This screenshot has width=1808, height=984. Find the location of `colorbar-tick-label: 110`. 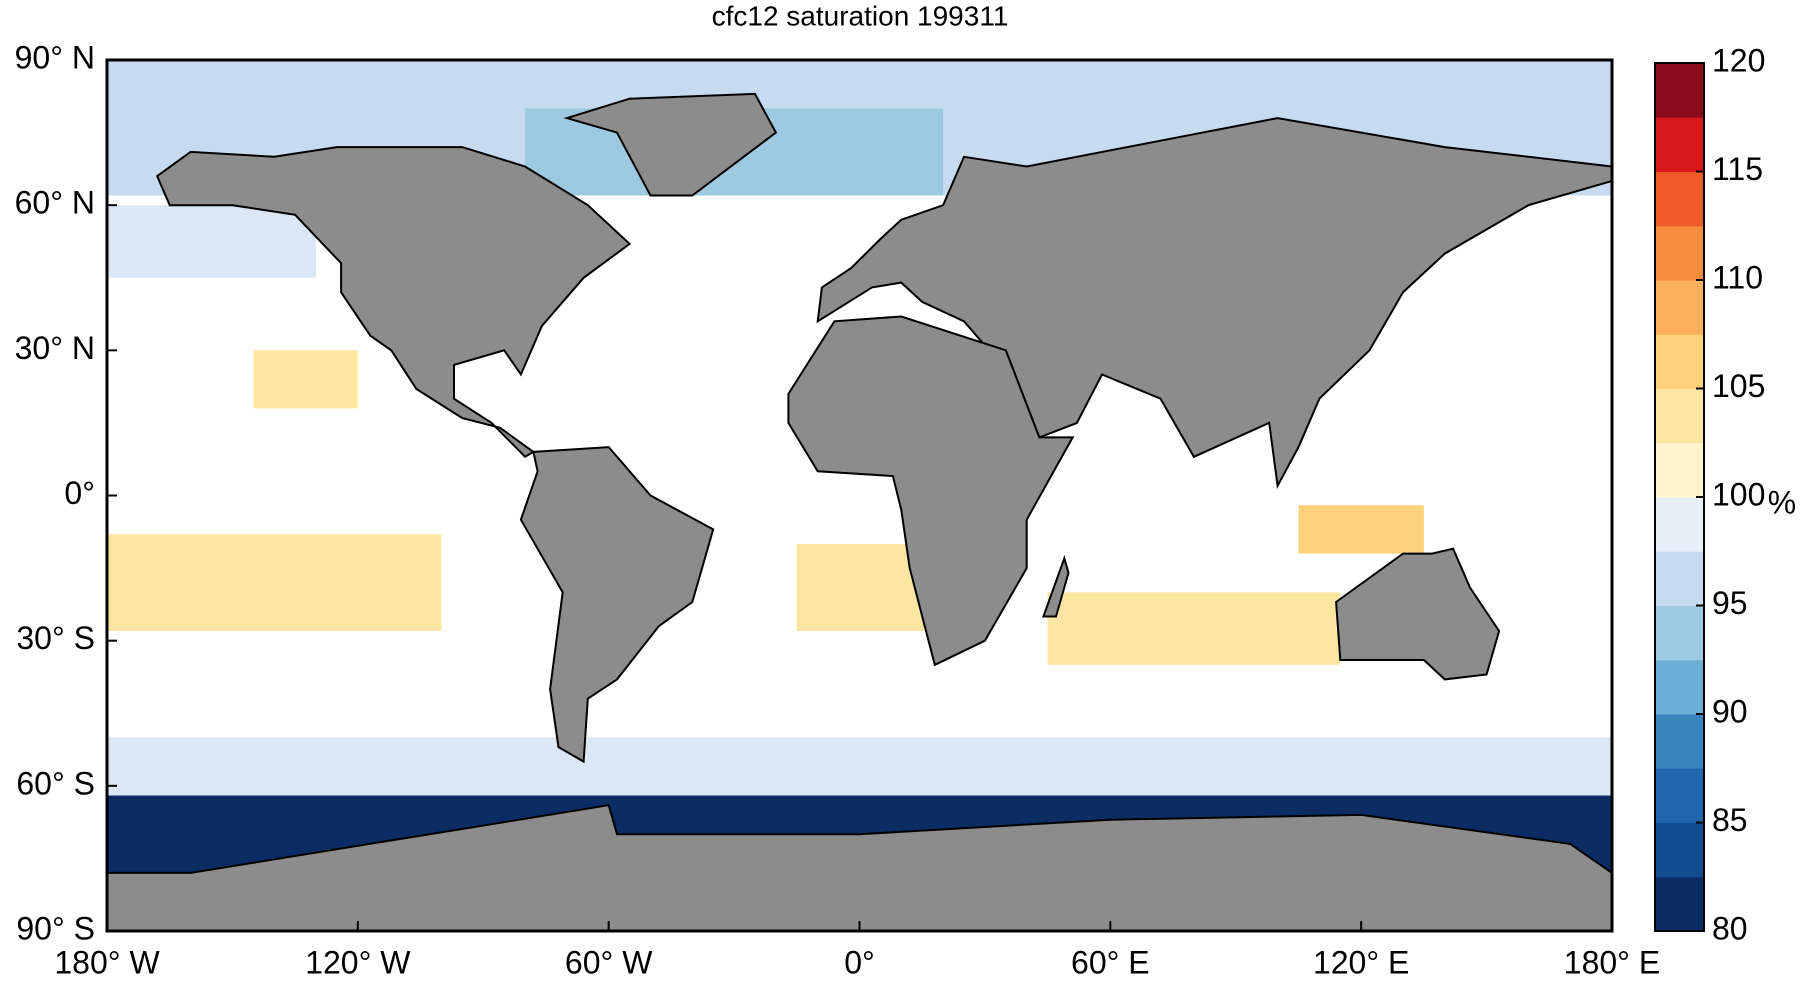

colorbar-tick-label: 110 is located at coordinates (1737, 277).